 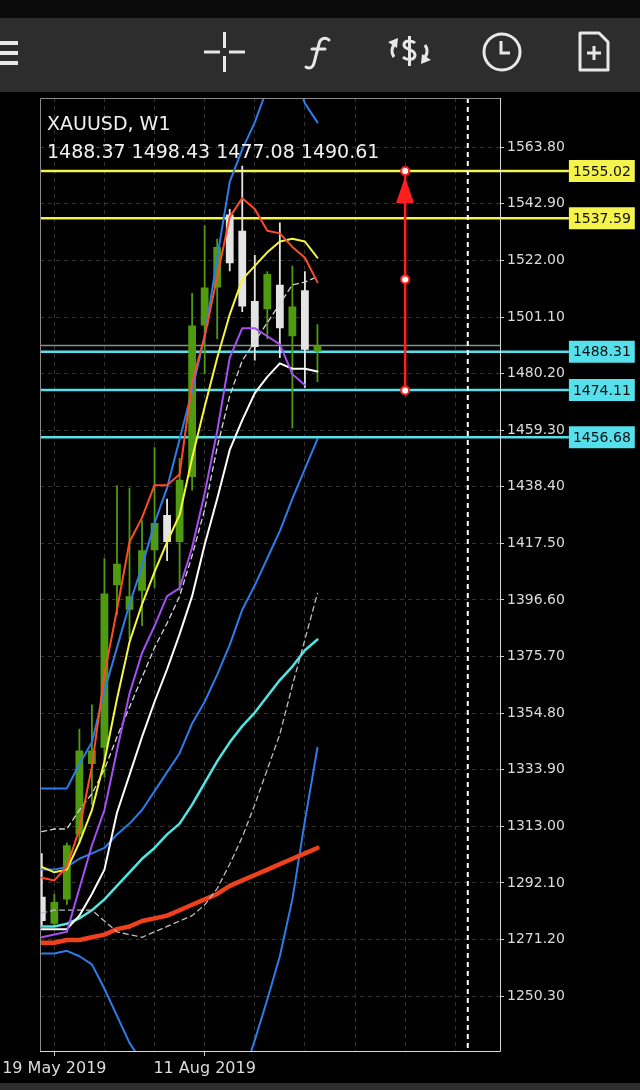 I want to click on line-series, so click(x=180, y=765).